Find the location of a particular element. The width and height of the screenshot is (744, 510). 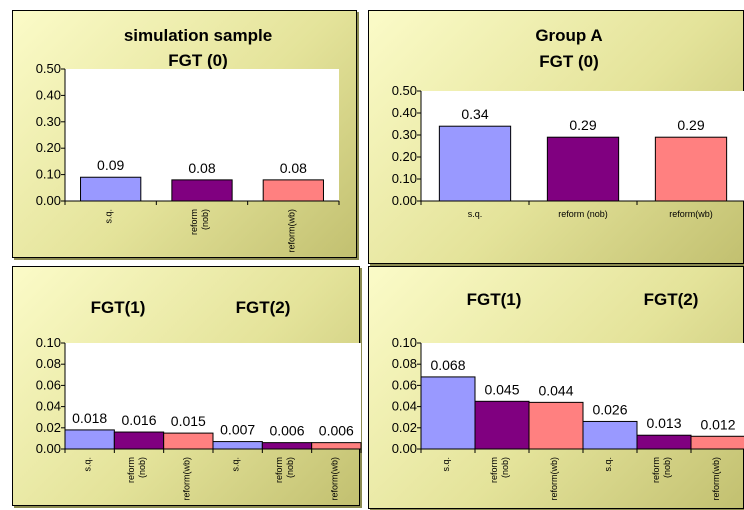

data-label: 0.34 is located at coordinates (474, 114).